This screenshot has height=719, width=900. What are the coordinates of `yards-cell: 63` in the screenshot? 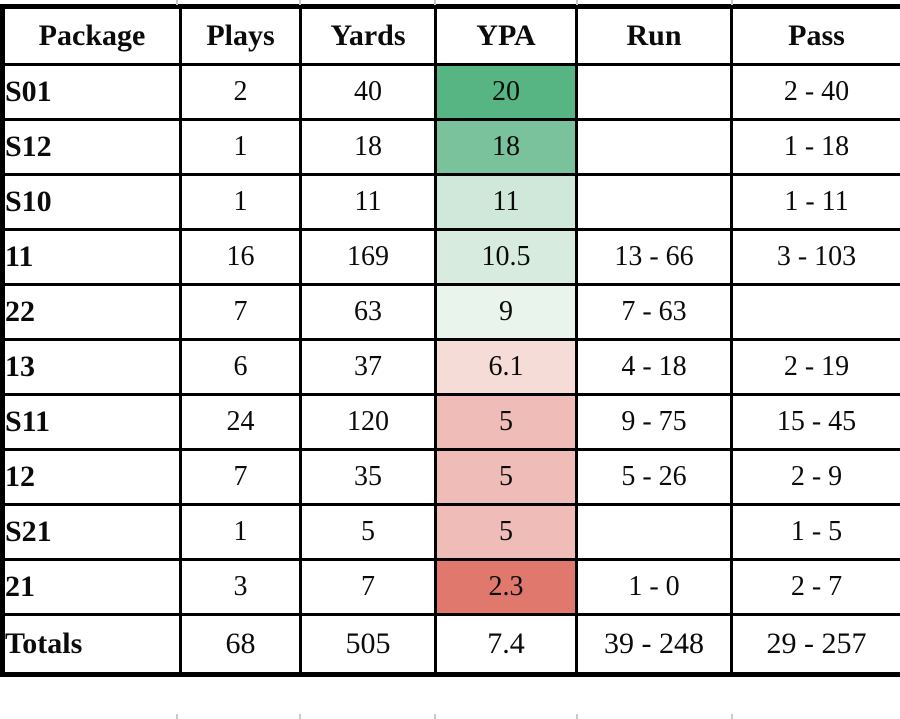 It's located at (368, 312).